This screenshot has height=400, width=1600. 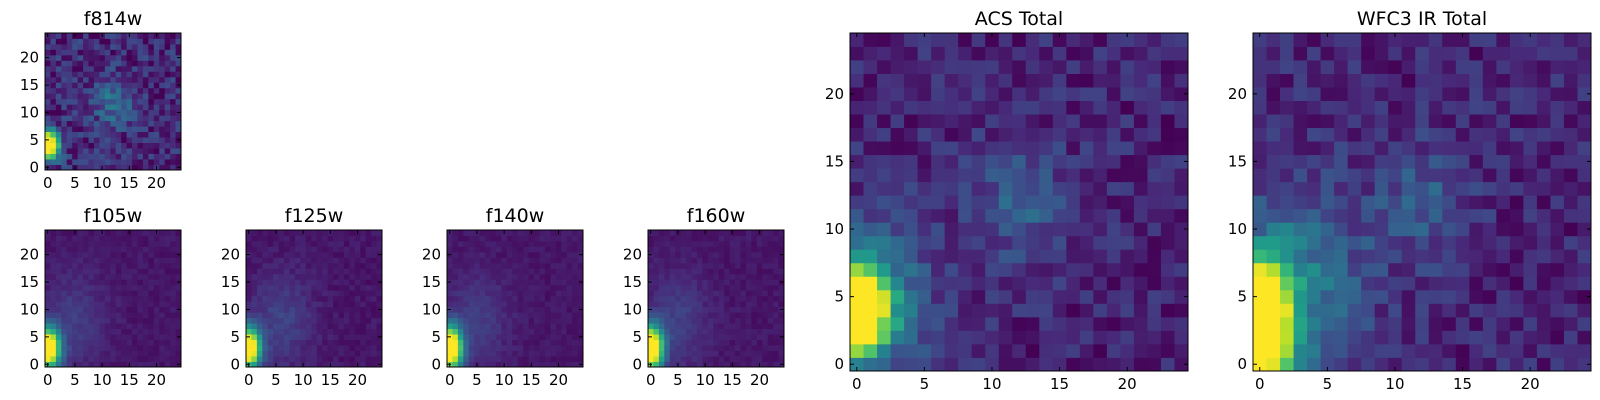 What do you see at coordinates (1422, 19) in the screenshot?
I see `panel-title-wfc3-ir-total: WFC3 IR Total` at bounding box center [1422, 19].